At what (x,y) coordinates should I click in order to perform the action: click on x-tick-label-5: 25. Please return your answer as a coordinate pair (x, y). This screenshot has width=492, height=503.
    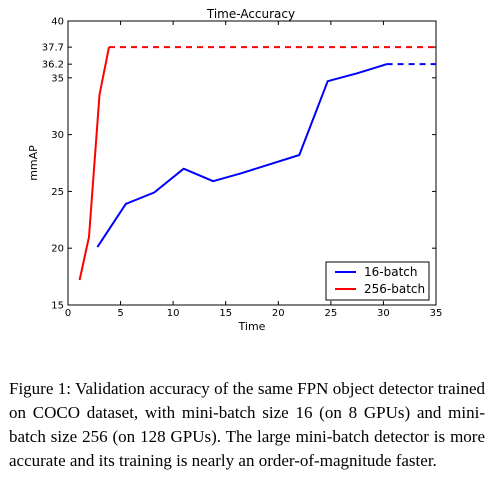
    Looking at the image, I should click on (330, 313).